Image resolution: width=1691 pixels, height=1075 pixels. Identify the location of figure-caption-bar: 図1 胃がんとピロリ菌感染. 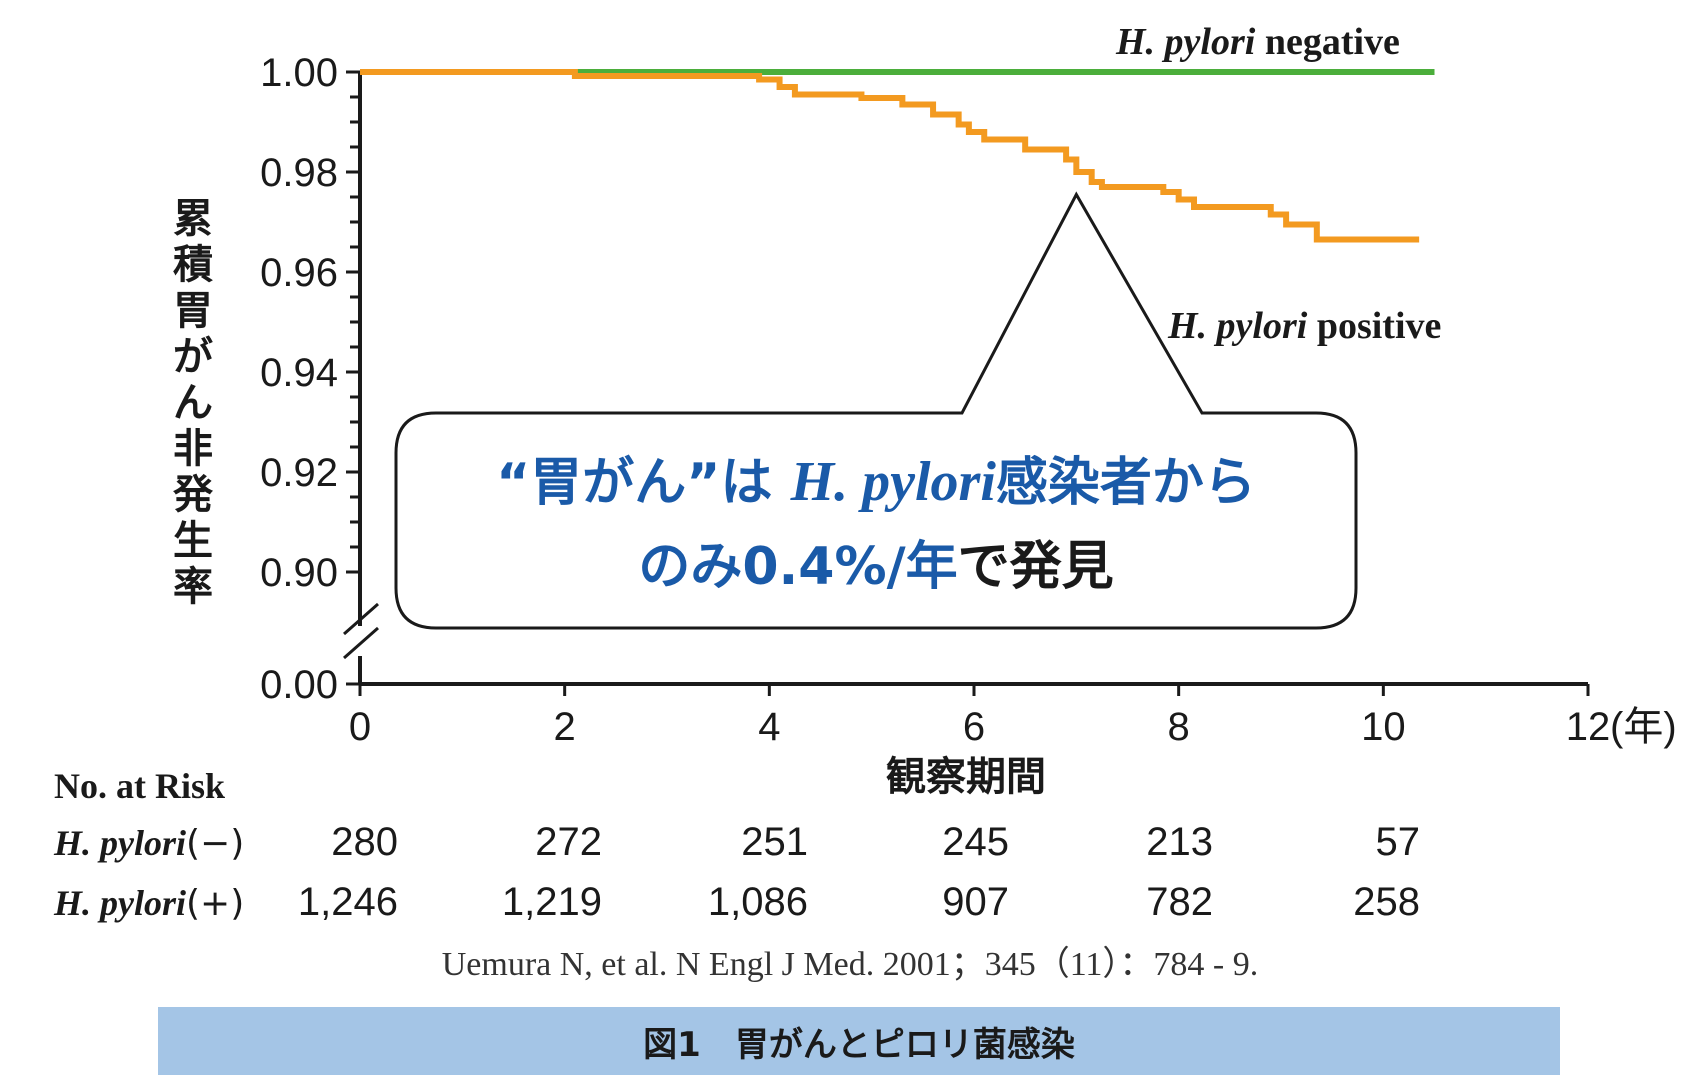
(859, 1041).